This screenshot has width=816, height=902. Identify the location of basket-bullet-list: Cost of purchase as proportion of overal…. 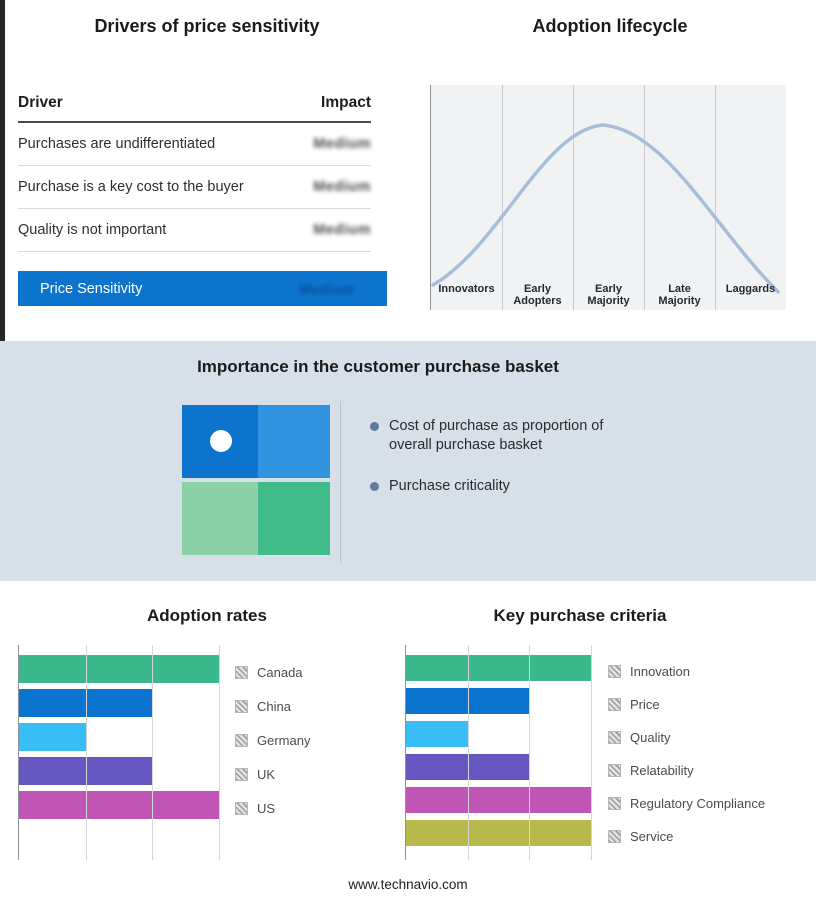
(505, 467).